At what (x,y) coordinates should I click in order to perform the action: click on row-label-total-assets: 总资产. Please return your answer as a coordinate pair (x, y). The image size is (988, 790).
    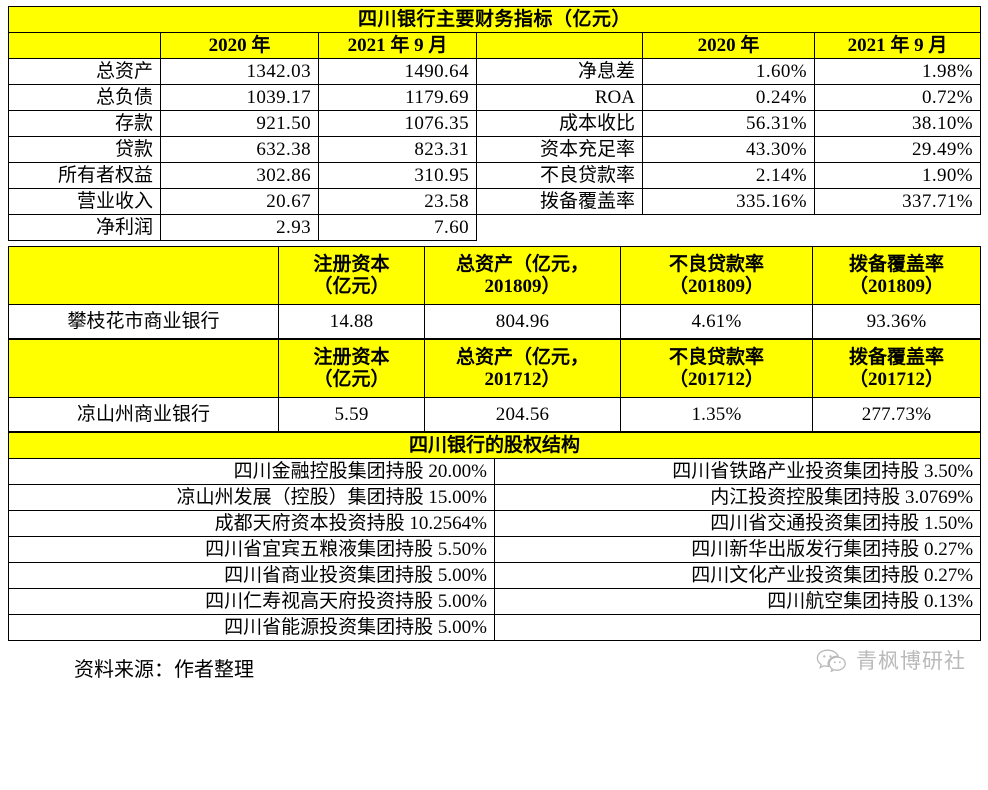
    Looking at the image, I should click on (84, 71).